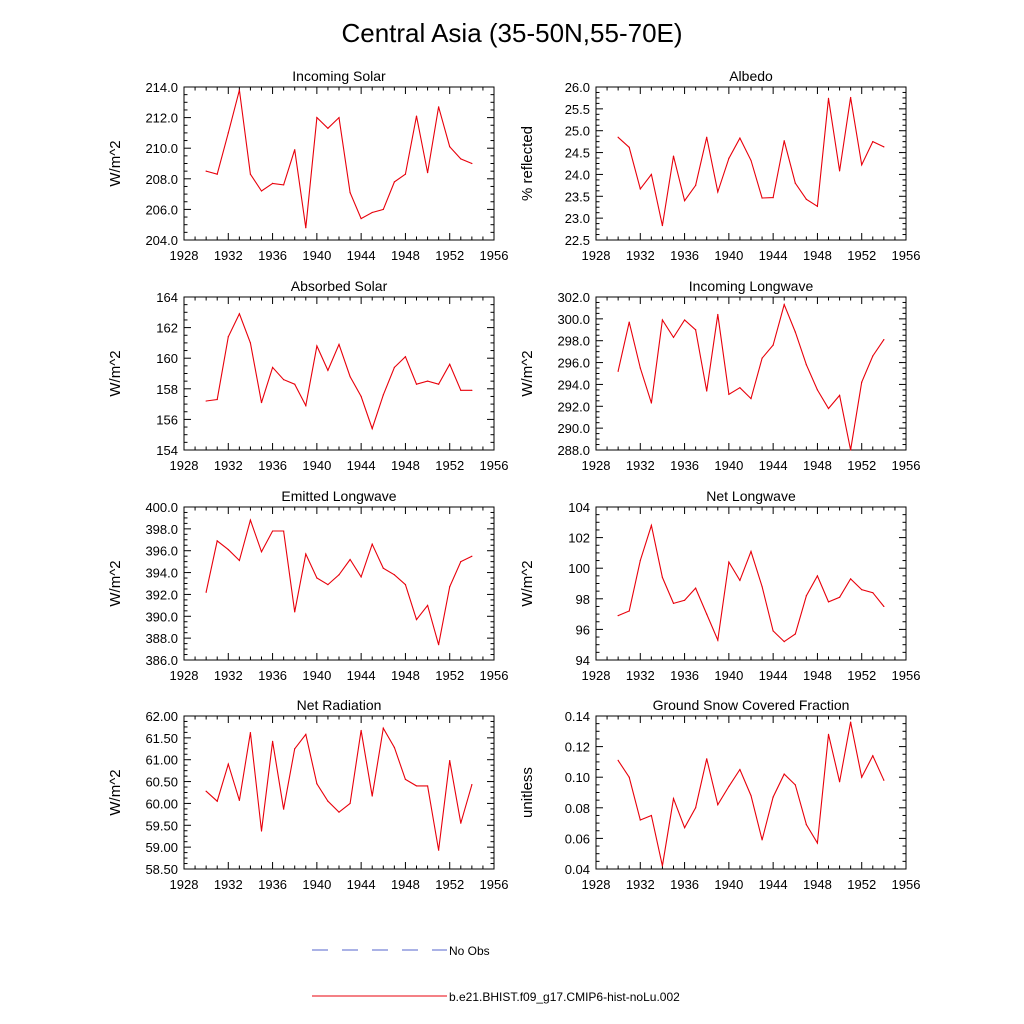 This screenshot has width=1024, height=1024. I want to click on y-tick-label: 0.10, so click(577, 777).